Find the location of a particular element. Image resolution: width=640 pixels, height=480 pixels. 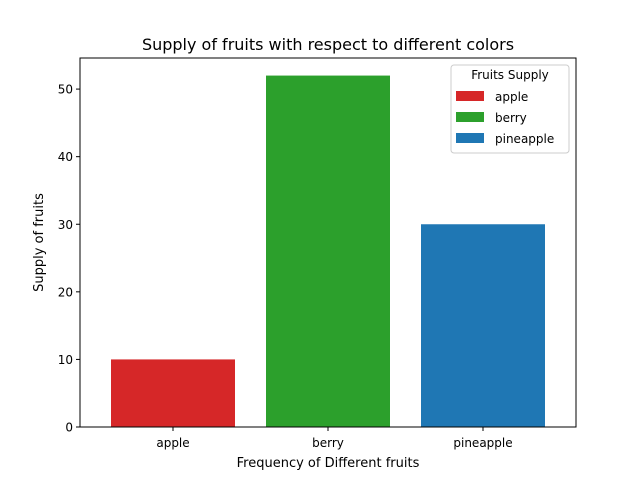

x-axis-label: Frequency of Different fruits is located at coordinates (328, 463).